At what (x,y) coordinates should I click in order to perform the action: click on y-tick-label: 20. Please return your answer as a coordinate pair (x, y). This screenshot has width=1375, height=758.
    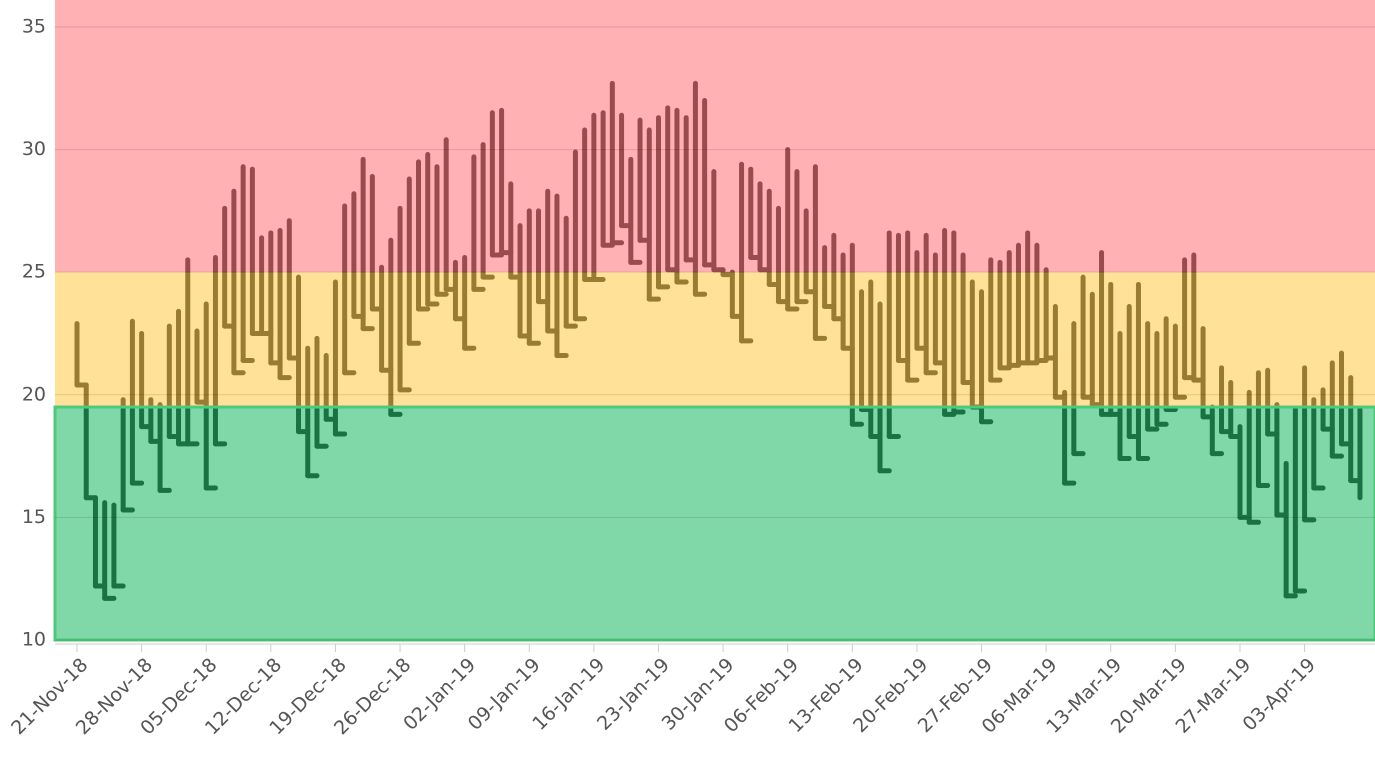
    Looking at the image, I should click on (34, 394).